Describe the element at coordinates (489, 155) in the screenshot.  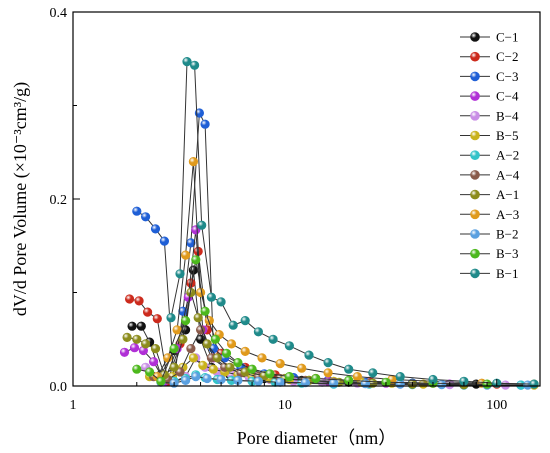
I see `legend-item: A−2` at that location.